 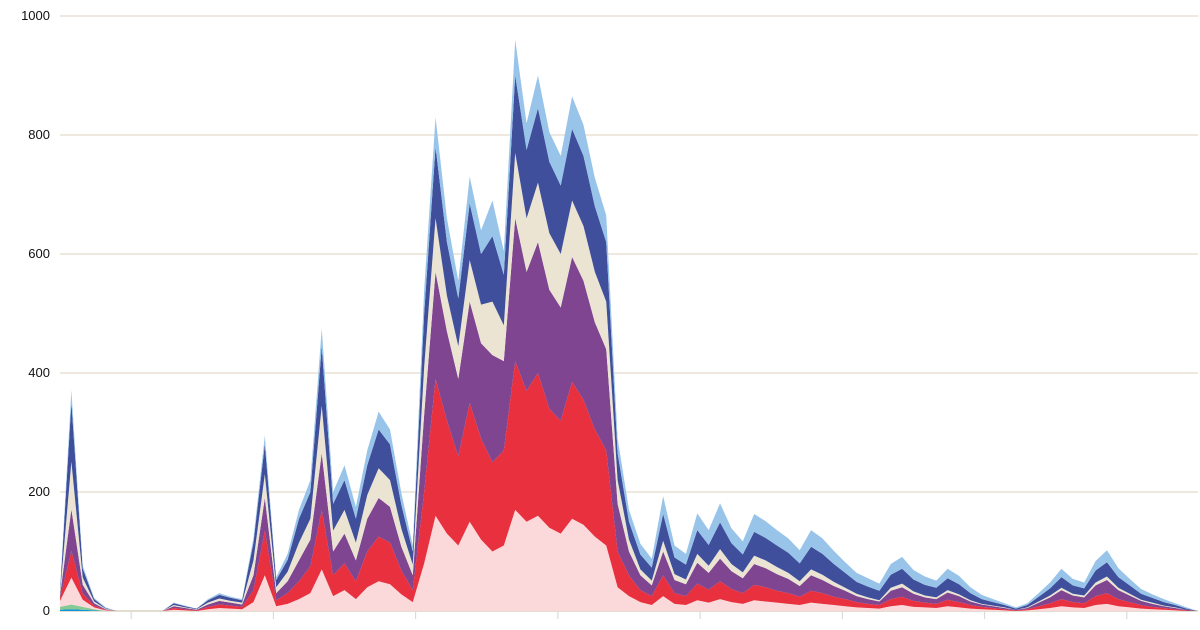 What do you see at coordinates (35, 313) in the screenshot?
I see `y-axis-labels: 0 200 400 600 800 1000` at bounding box center [35, 313].